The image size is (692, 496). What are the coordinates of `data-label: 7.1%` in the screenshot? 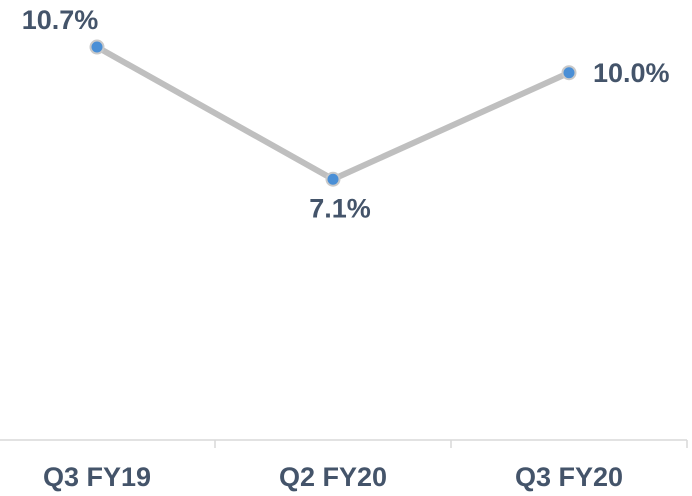 It's located at (340, 208).